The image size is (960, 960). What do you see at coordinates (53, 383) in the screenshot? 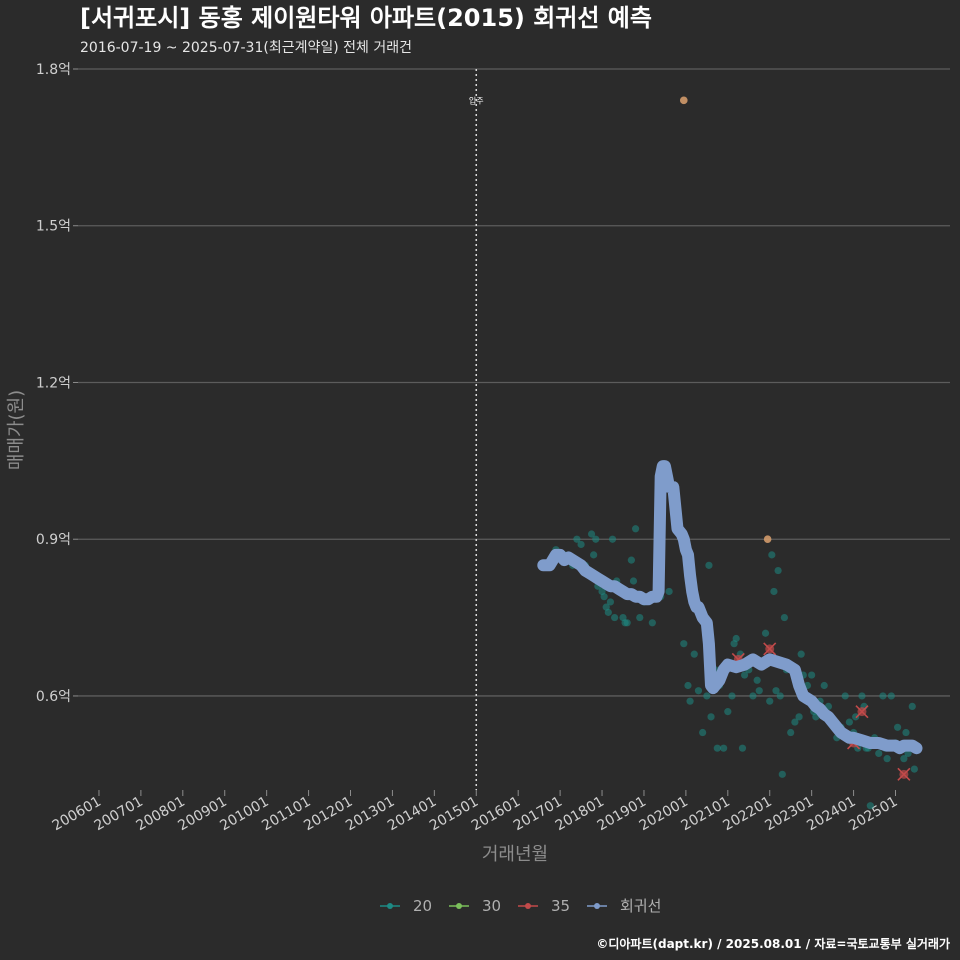
I see `y-tick-label: 1.2억` at bounding box center [53, 383].